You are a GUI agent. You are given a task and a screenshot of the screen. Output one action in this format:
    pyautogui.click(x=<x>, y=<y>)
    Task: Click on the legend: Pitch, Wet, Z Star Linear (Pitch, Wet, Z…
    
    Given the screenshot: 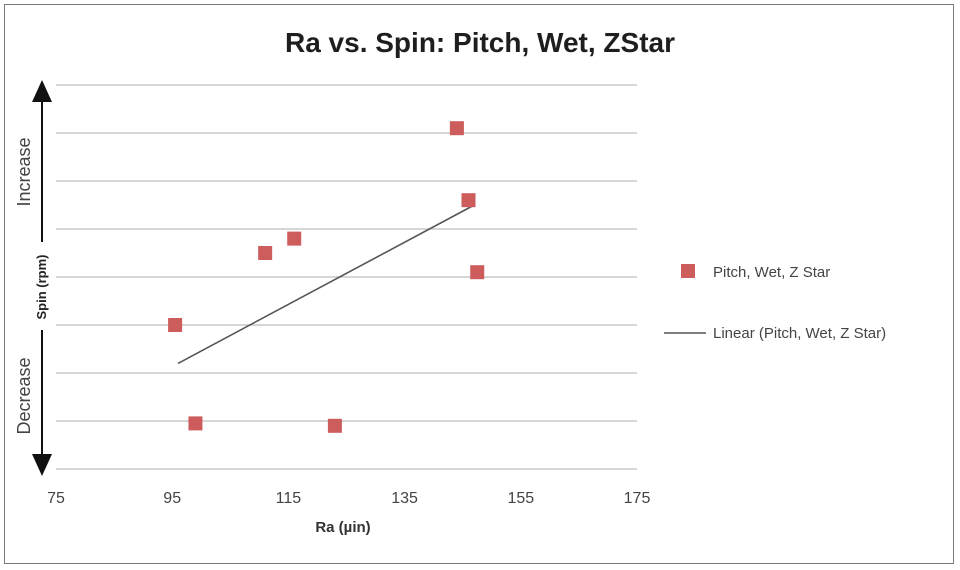 What is the action you would take?
    pyautogui.click(x=775, y=303)
    